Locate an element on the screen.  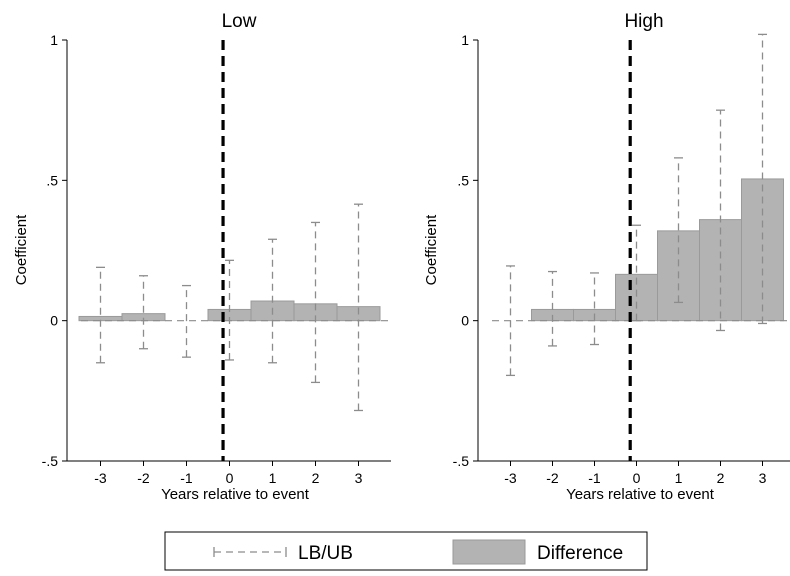
high-panel-title: High is located at coordinates (643, 21).